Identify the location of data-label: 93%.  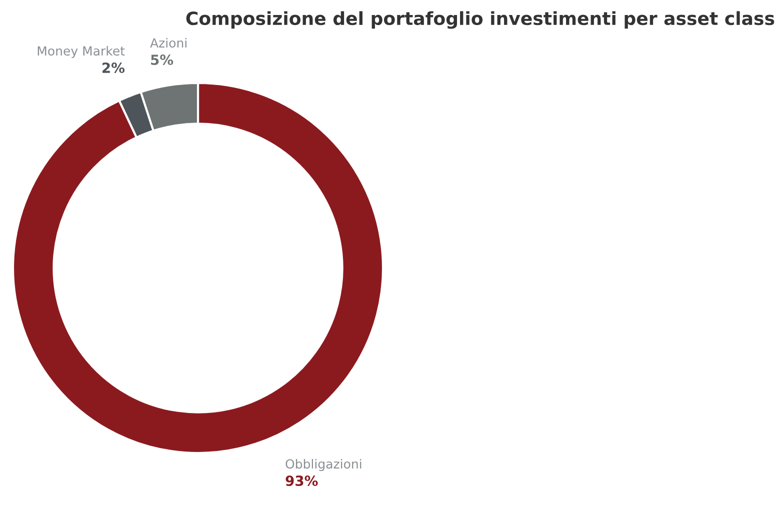
(302, 481).